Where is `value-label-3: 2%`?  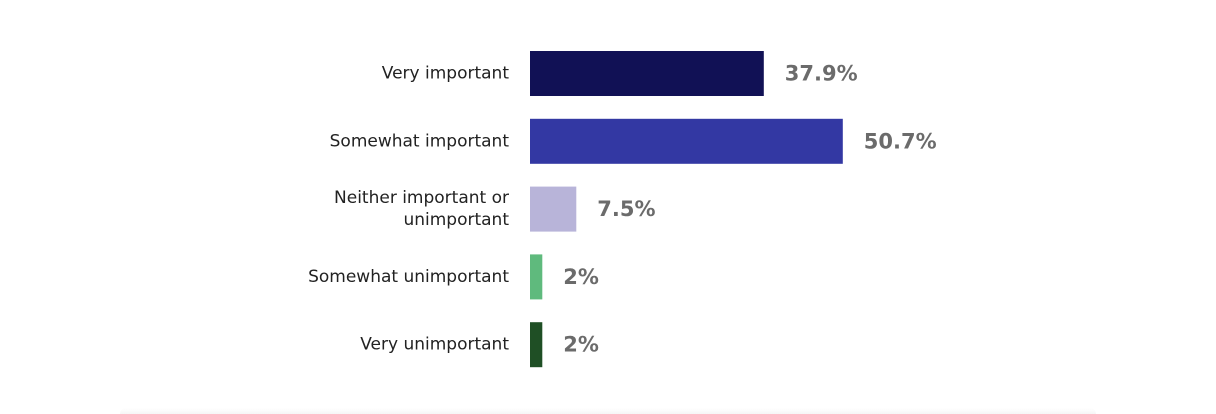 value-label-3: 2% is located at coordinates (581, 277).